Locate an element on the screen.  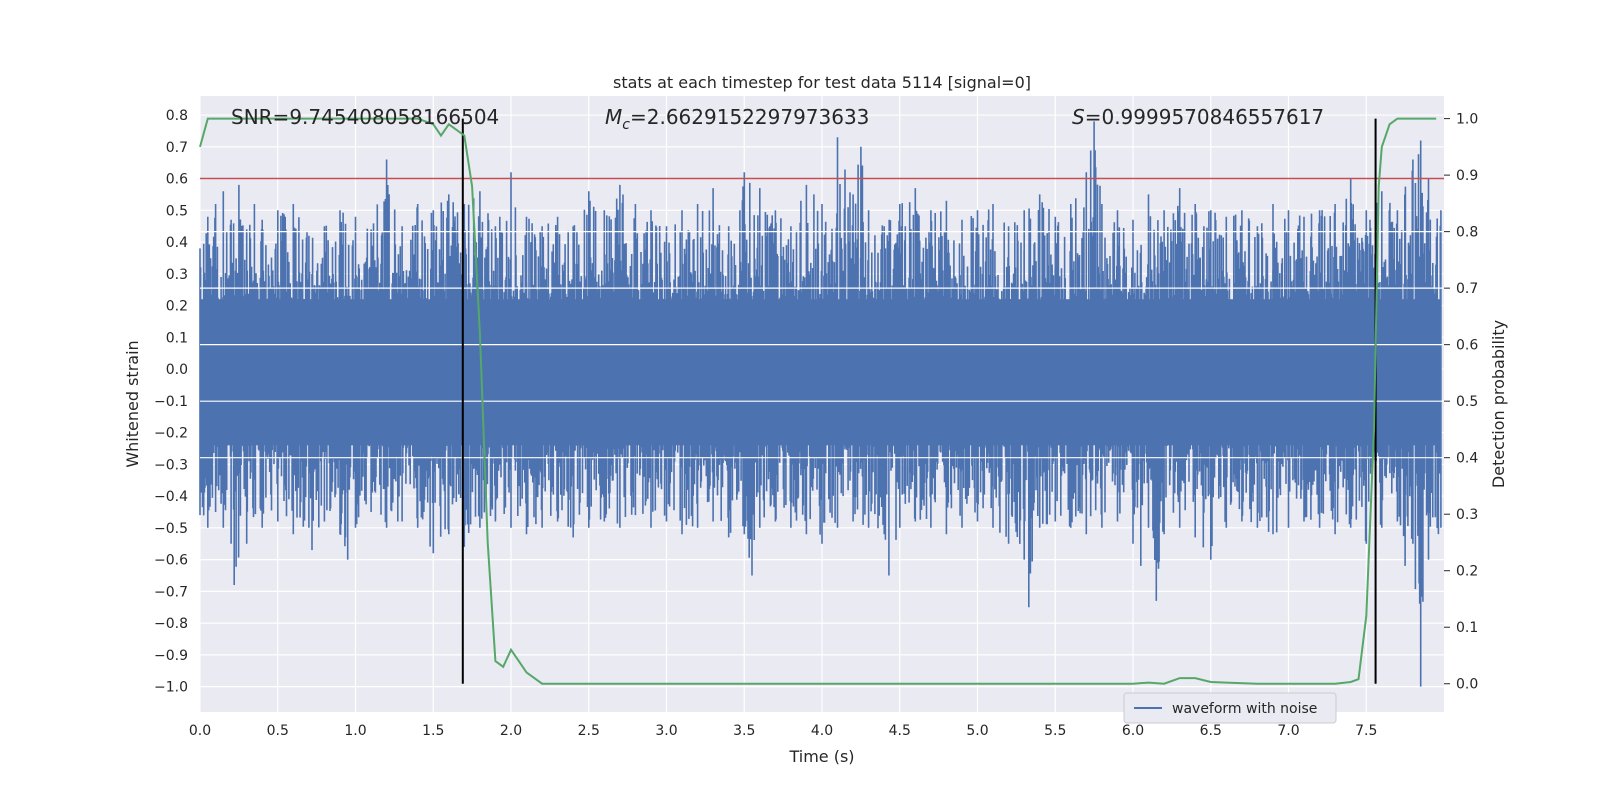
y-tick-label: 0.5 is located at coordinates (177, 211).